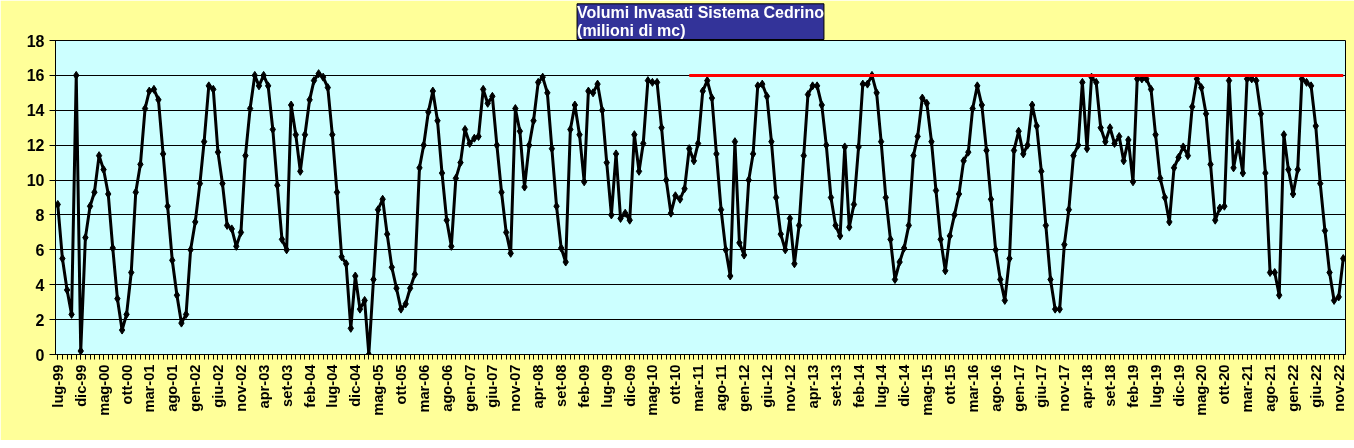 The image size is (1354, 448). Describe the element at coordinates (1041, 386) in the screenshot. I see `x-tick-label: giu-17` at that location.